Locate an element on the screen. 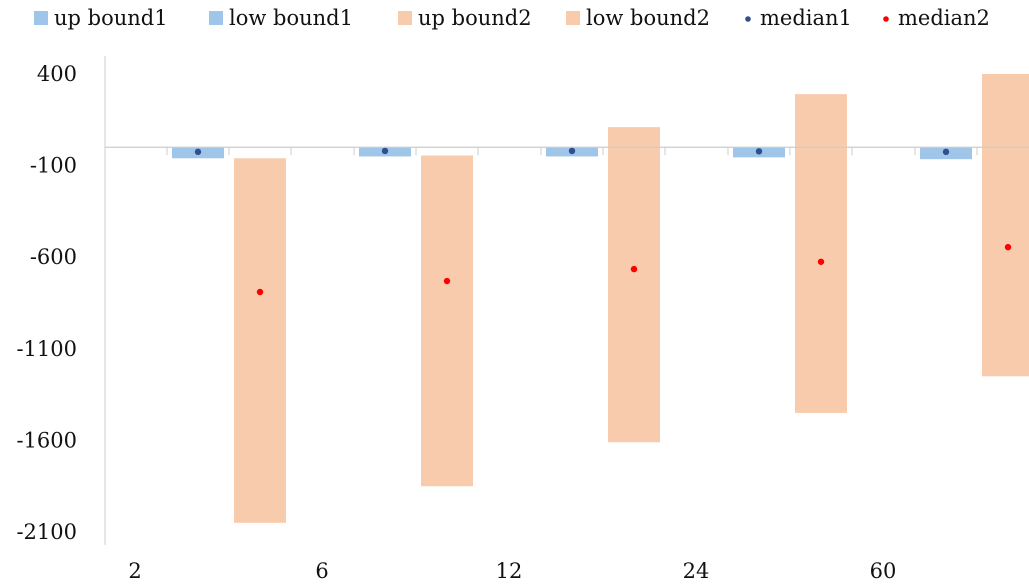  y-tick-label: -1100 is located at coordinates (46, 349).